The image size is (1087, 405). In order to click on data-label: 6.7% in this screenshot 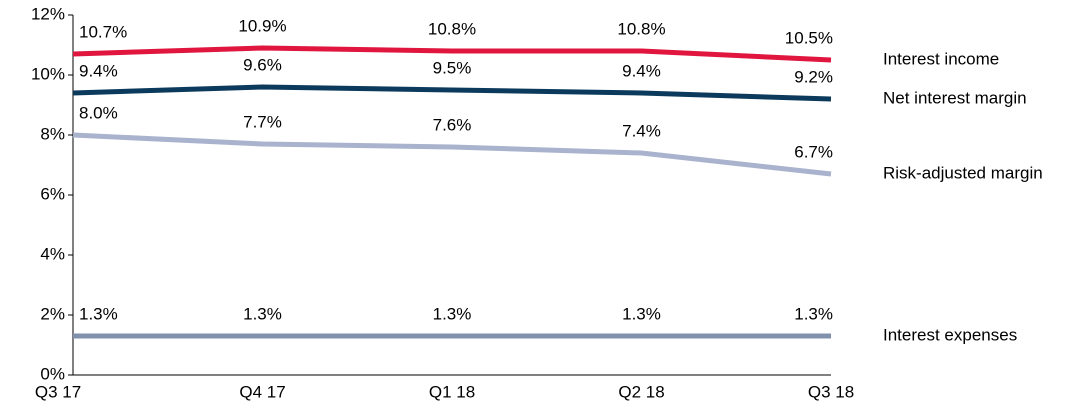, I will do `click(813, 151)`.